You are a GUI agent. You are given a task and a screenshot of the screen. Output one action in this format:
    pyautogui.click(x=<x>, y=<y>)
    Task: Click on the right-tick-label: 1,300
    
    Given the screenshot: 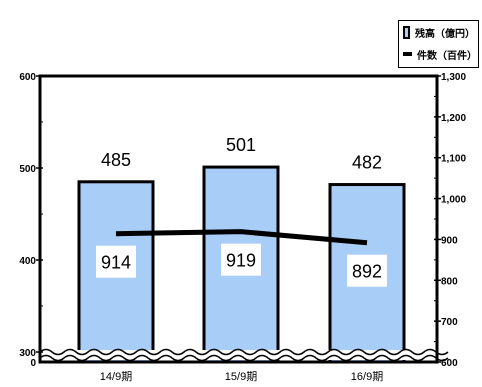 What is the action you would take?
    pyautogui.click(x=453, y=77)
    